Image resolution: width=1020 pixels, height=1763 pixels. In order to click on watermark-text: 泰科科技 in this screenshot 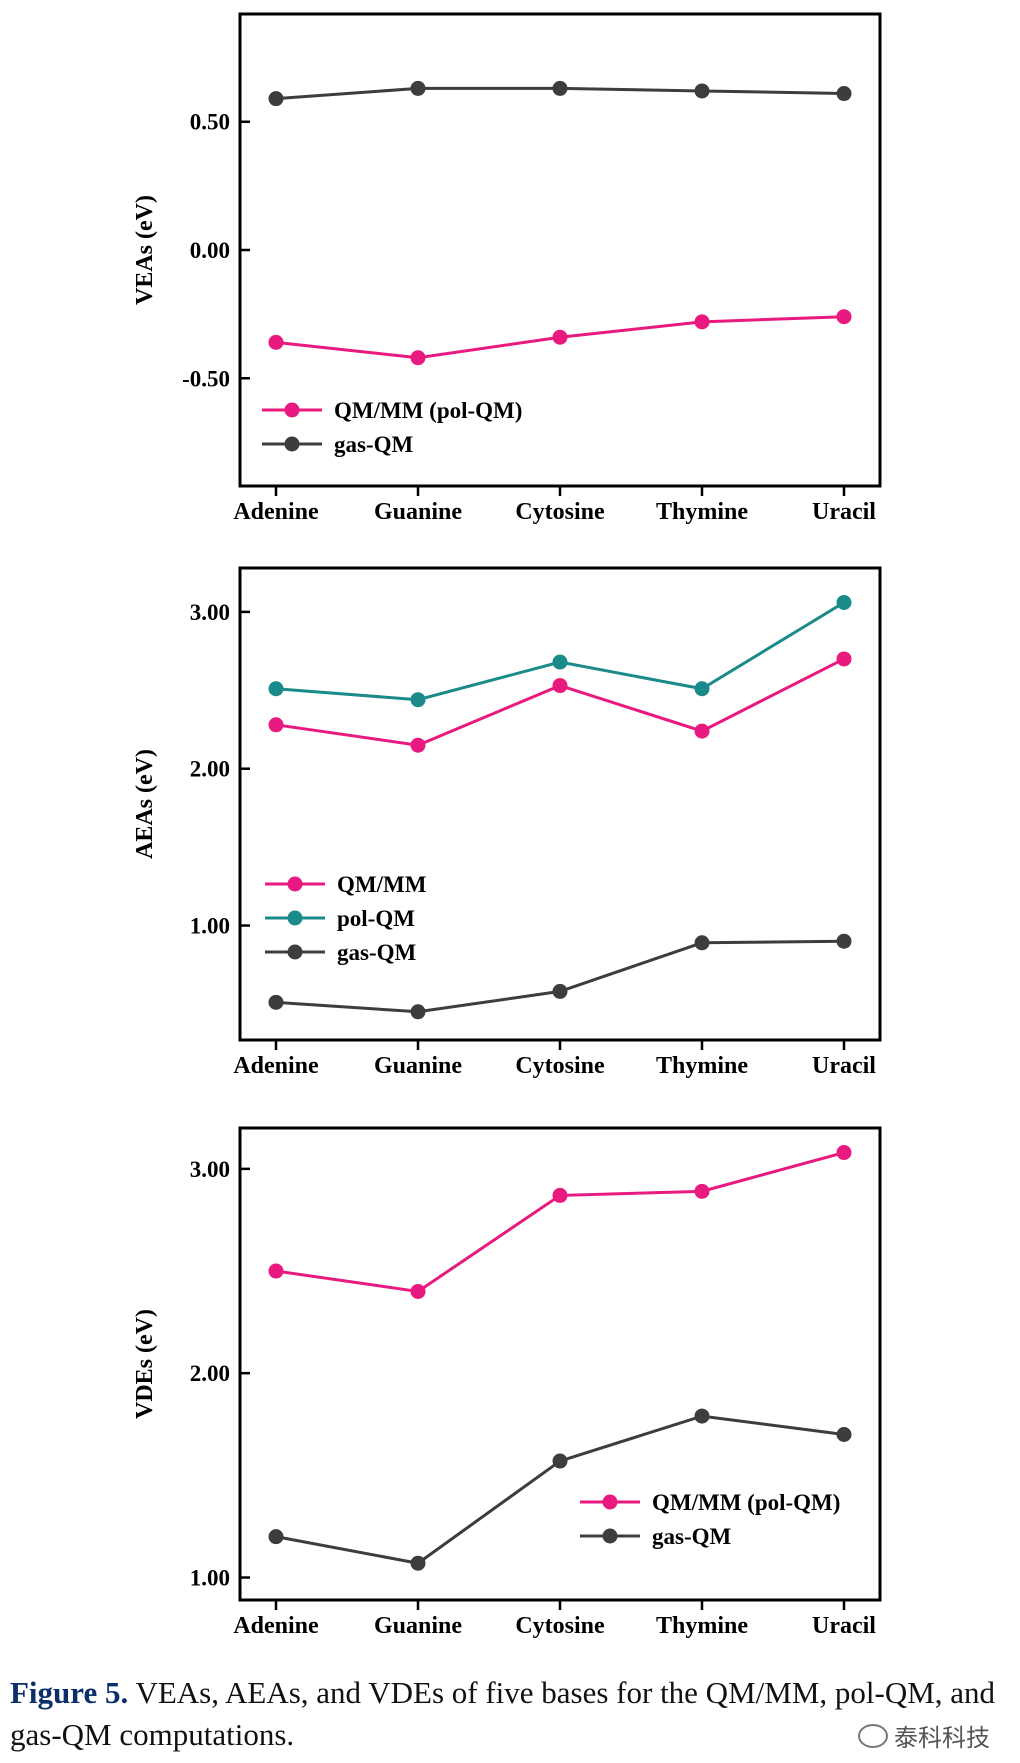, I will do `click(942, 1738)`.